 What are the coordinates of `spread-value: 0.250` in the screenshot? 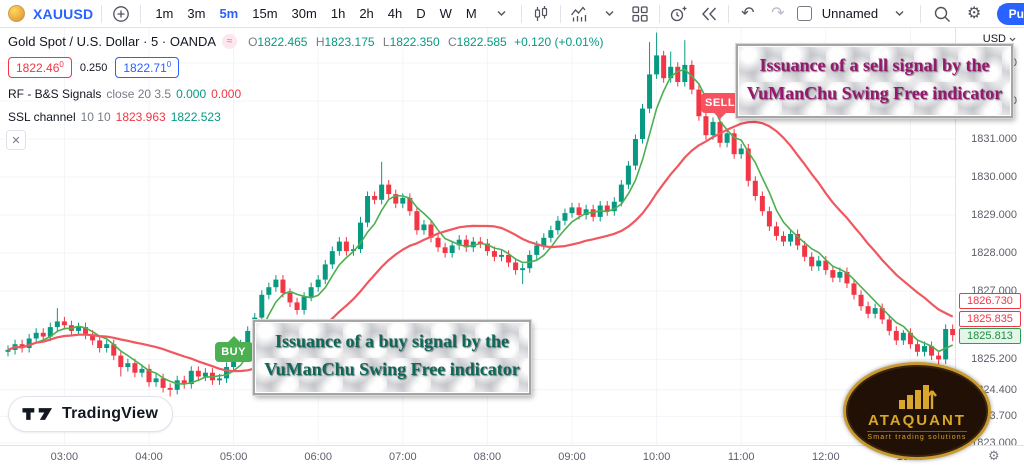 It's located at (93, 67).